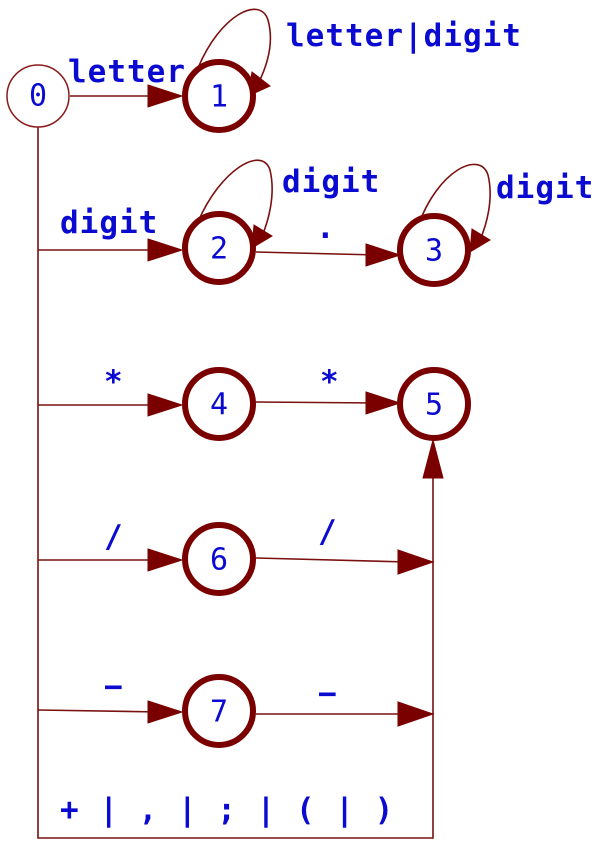 The width and height of the screenshot is (611, 847). I want to click on edge-3-self-loop-label: digit, so click(545, 188).